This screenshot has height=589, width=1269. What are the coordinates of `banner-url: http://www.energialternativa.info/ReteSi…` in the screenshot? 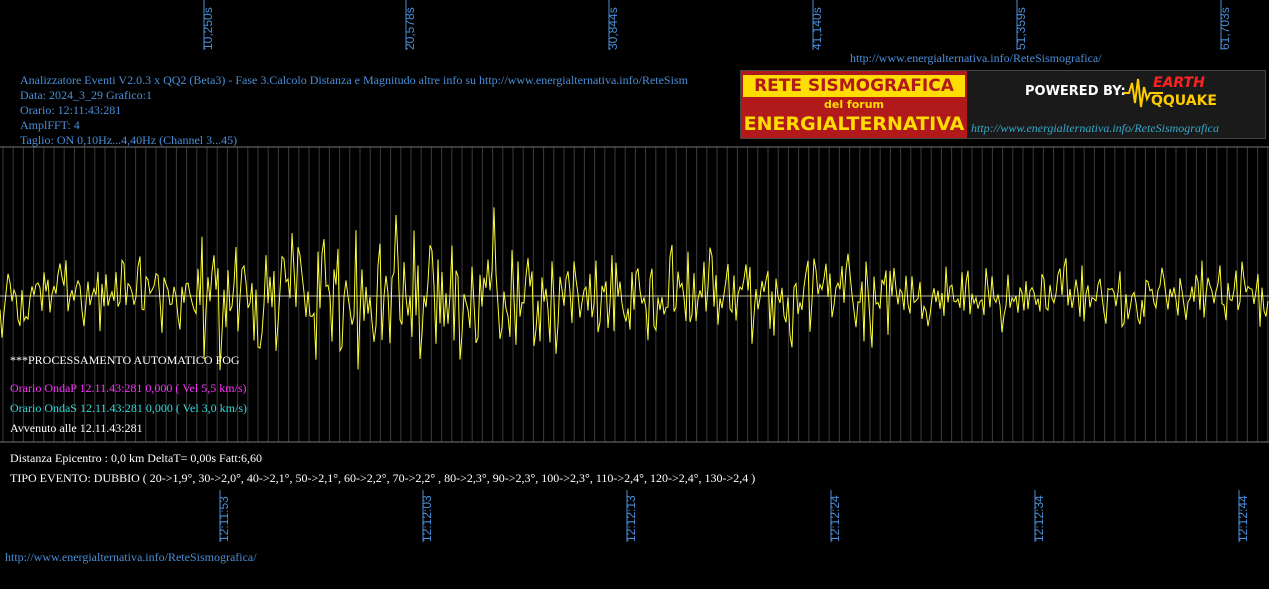 It's located at (1095, 128).